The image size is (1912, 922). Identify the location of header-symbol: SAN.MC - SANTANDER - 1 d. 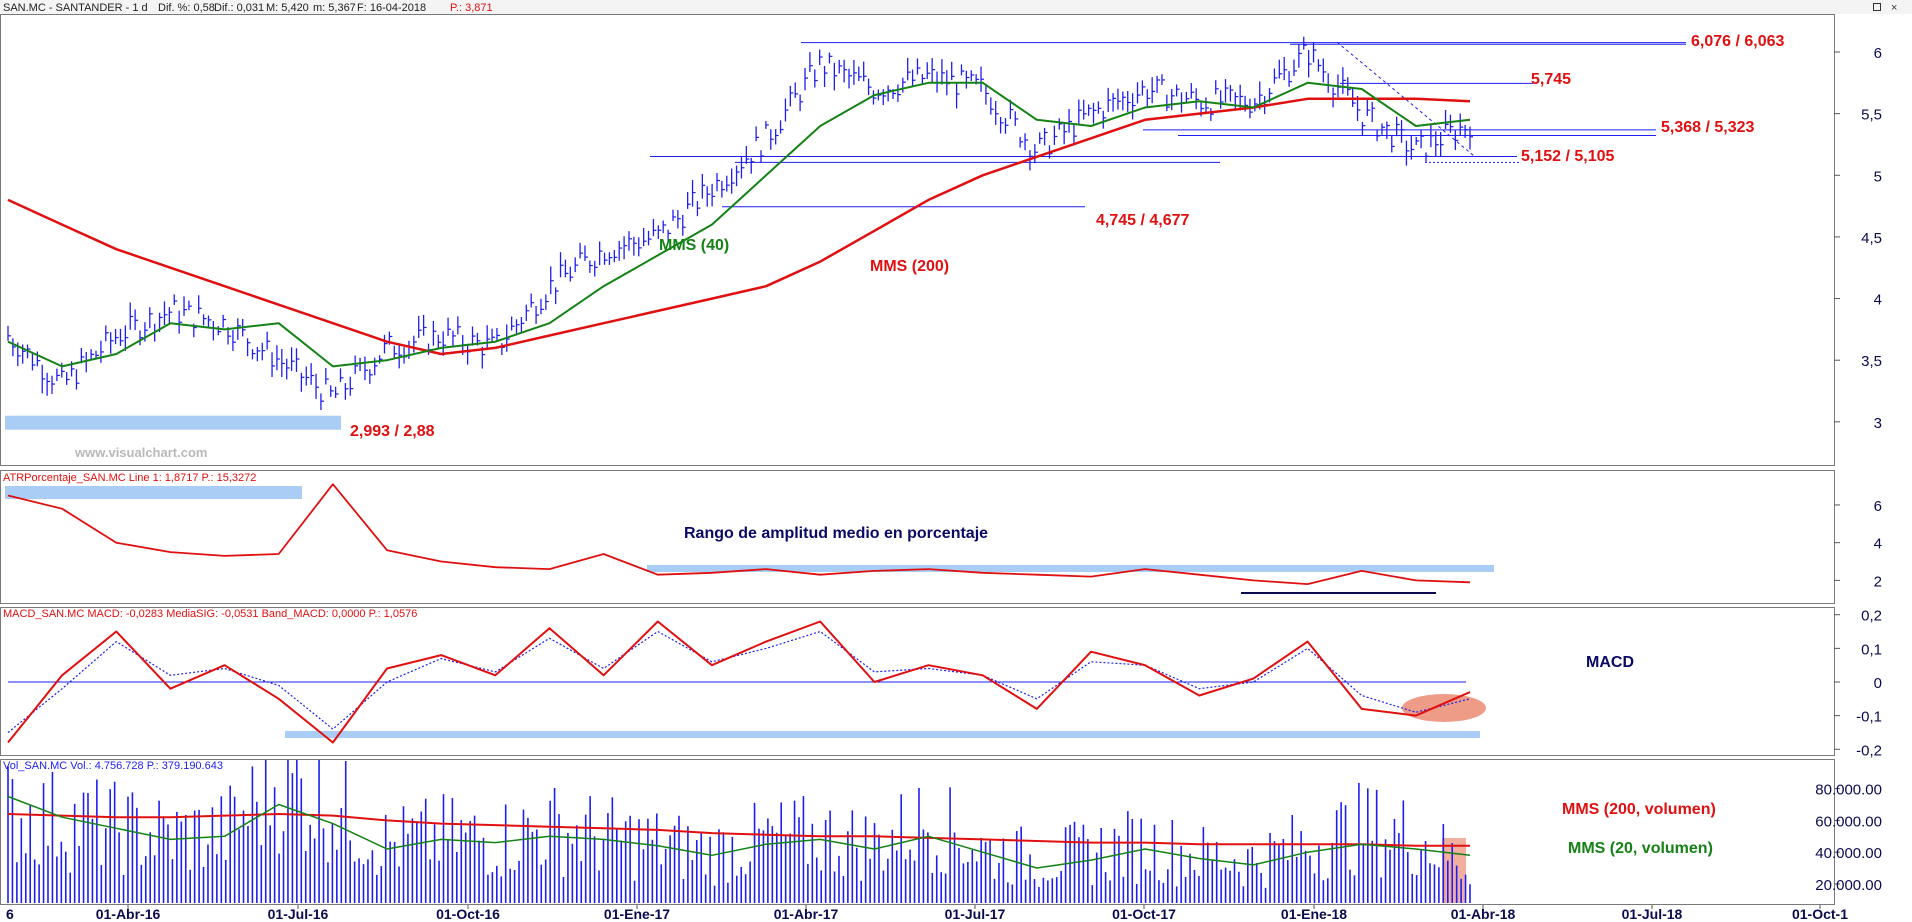
(75, 8).